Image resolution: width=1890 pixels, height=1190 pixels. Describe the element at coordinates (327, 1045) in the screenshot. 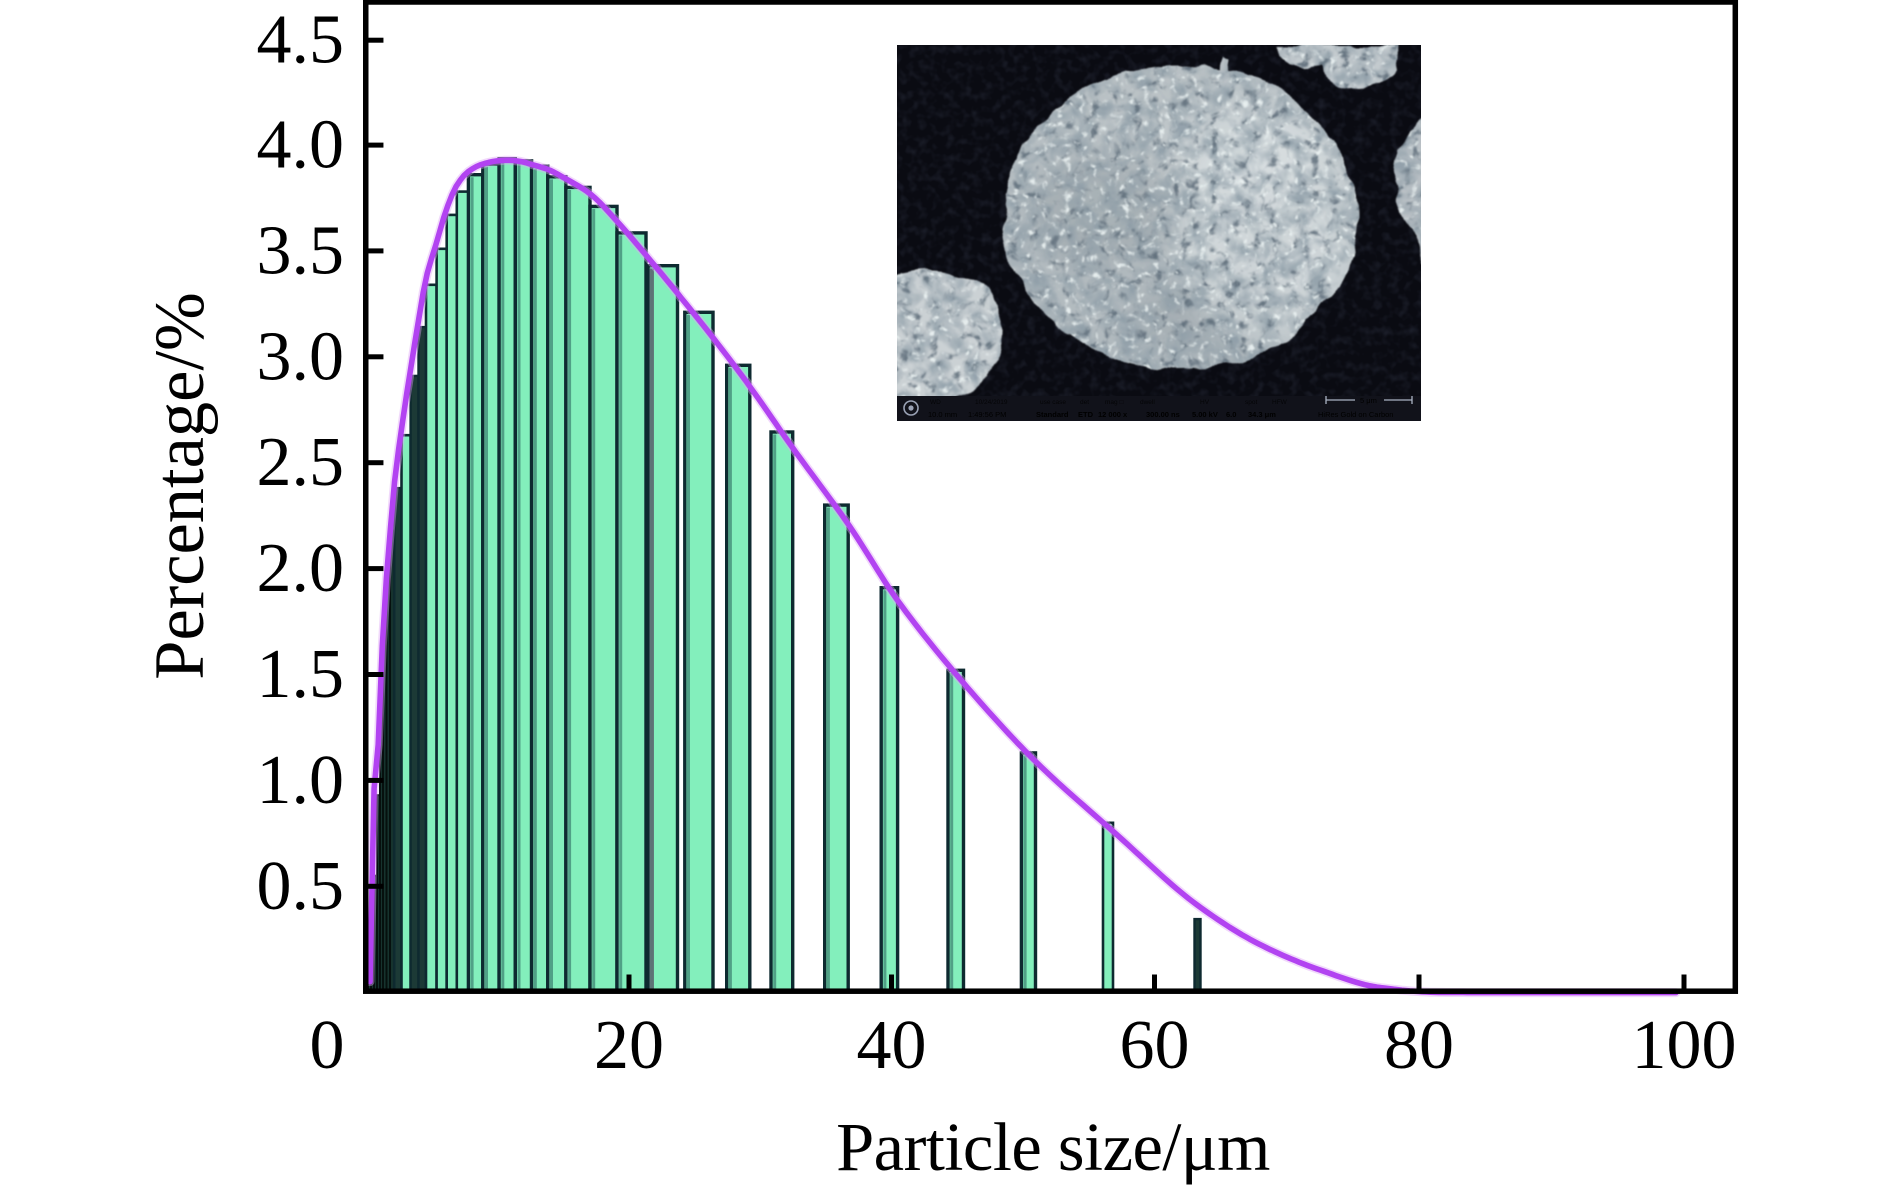

I see `svg-text: 0` at that location.